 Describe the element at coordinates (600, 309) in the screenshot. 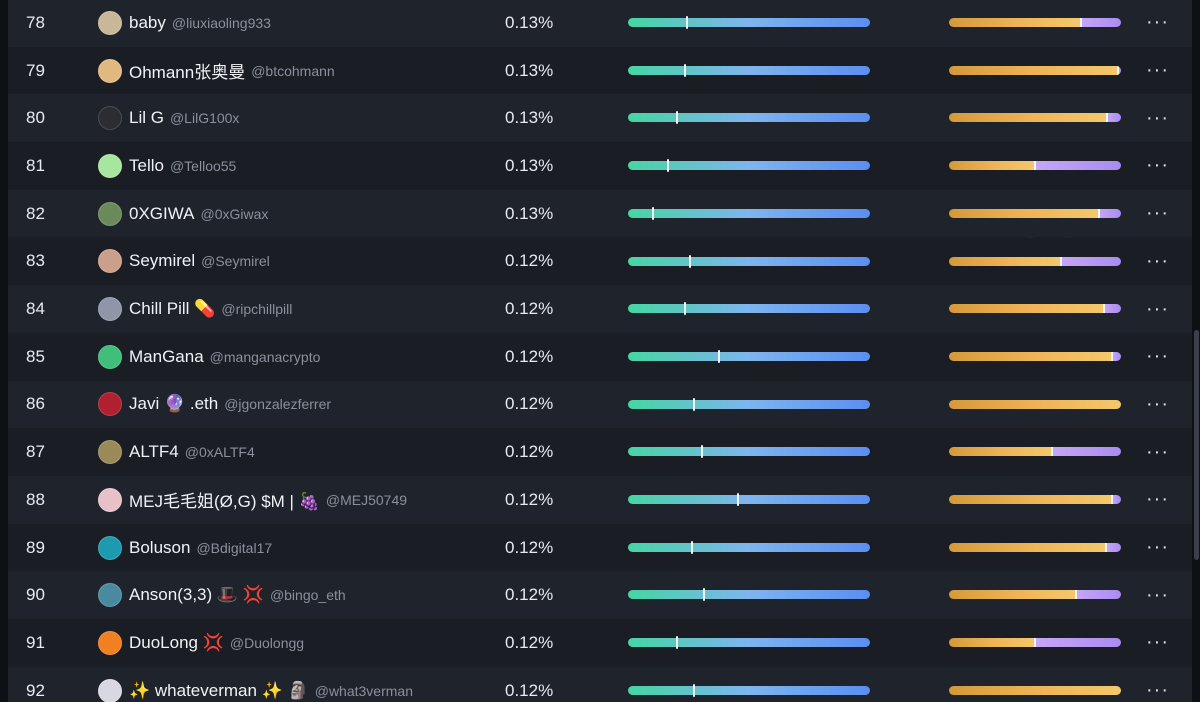

I see `table-row: 84 Chill Pill 💊 @ripchillpill 0.12% ···` at that location.